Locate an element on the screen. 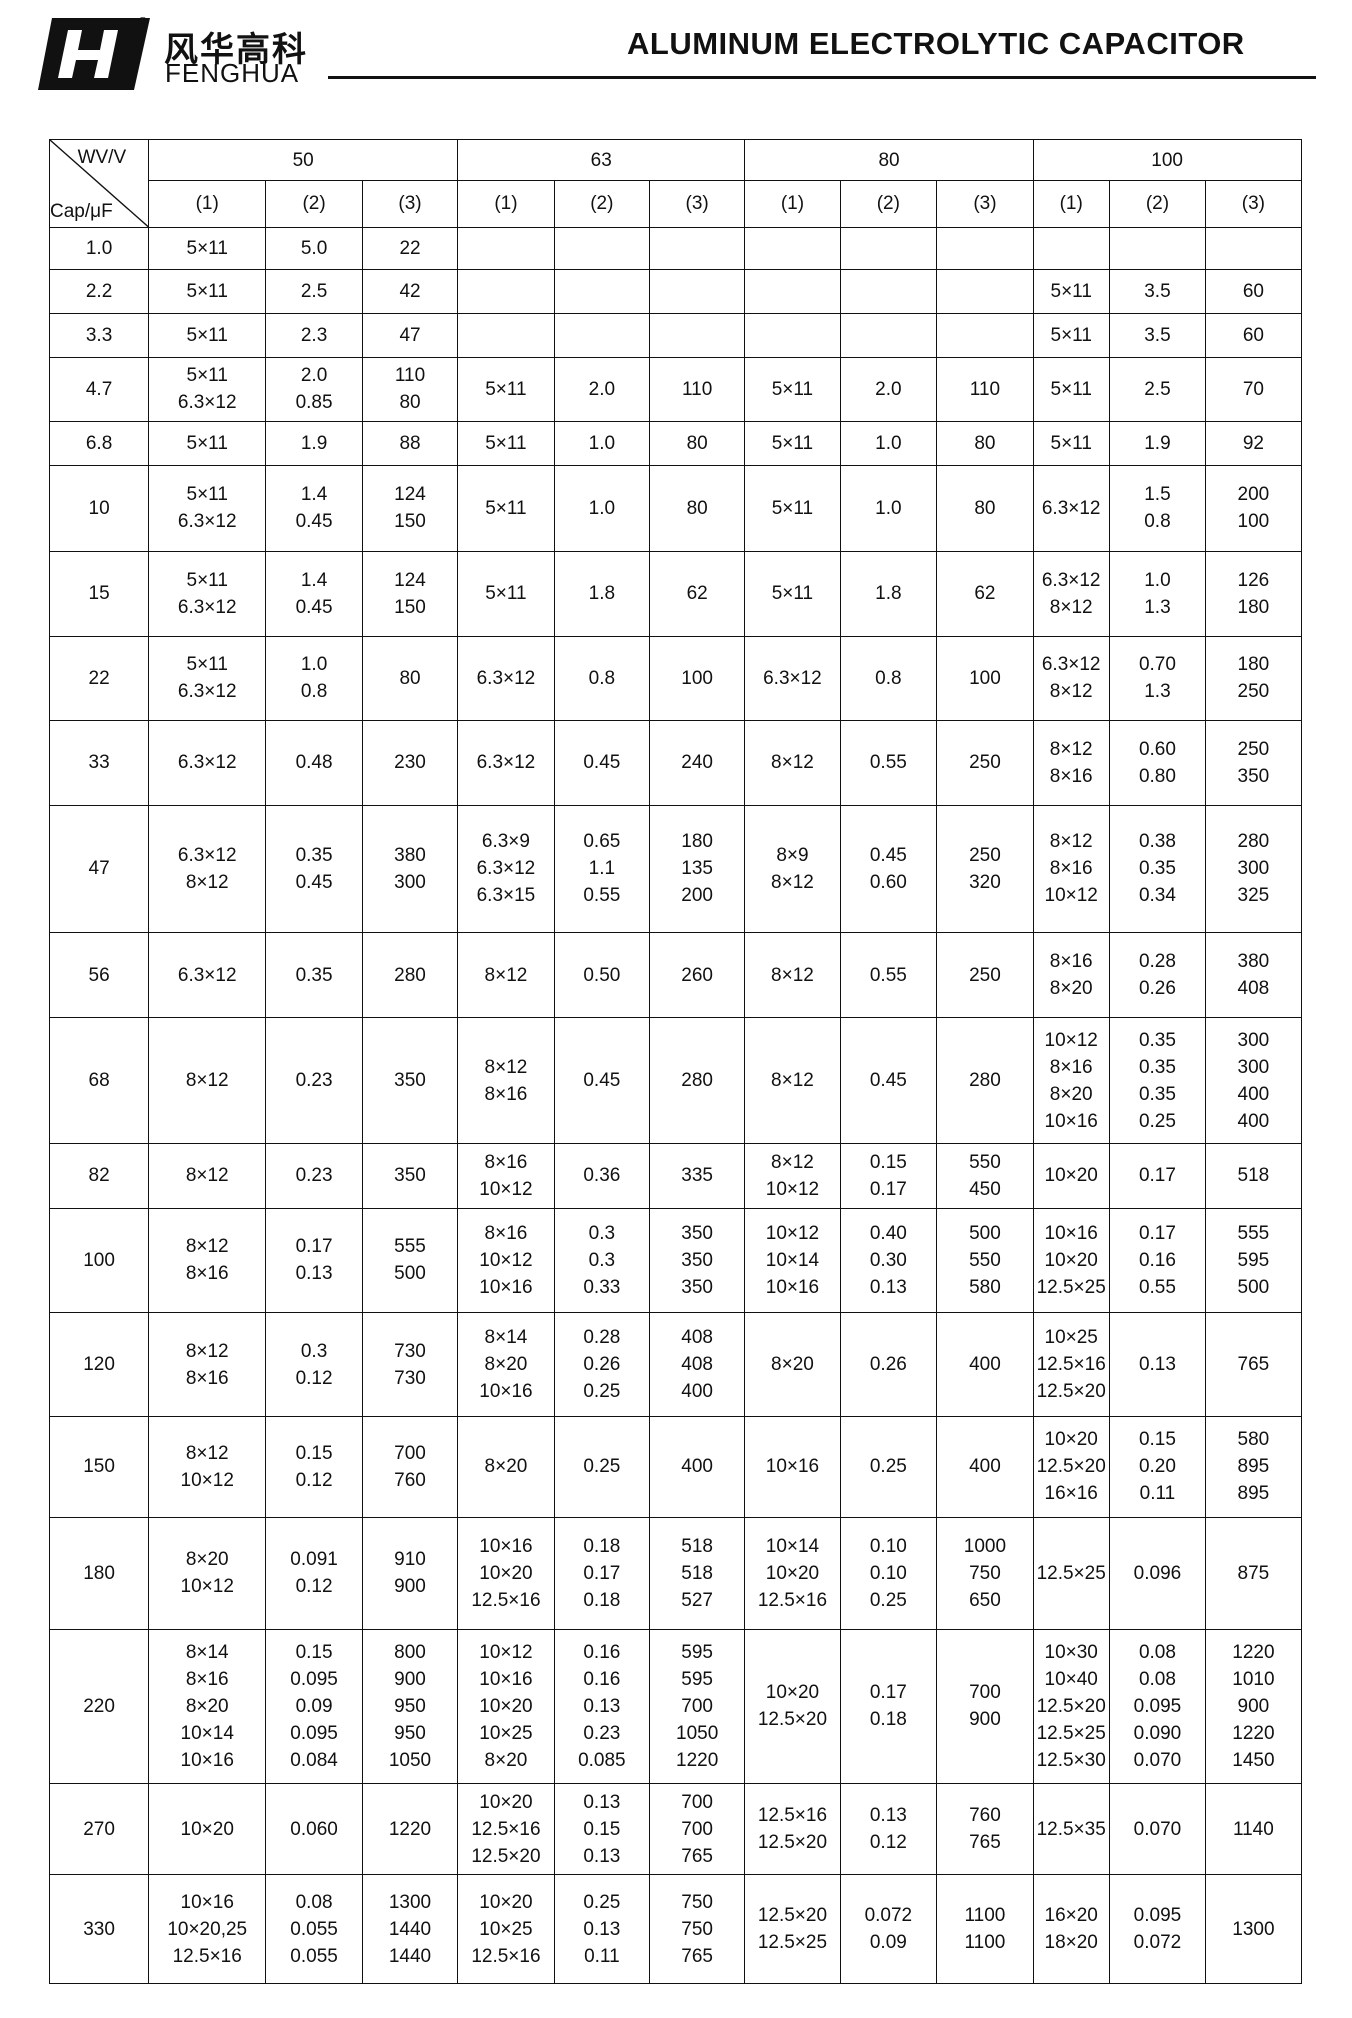 This screenshot has width=1352, height=2018. cell-line: 0.10 is located at coordinates (888, 1573).